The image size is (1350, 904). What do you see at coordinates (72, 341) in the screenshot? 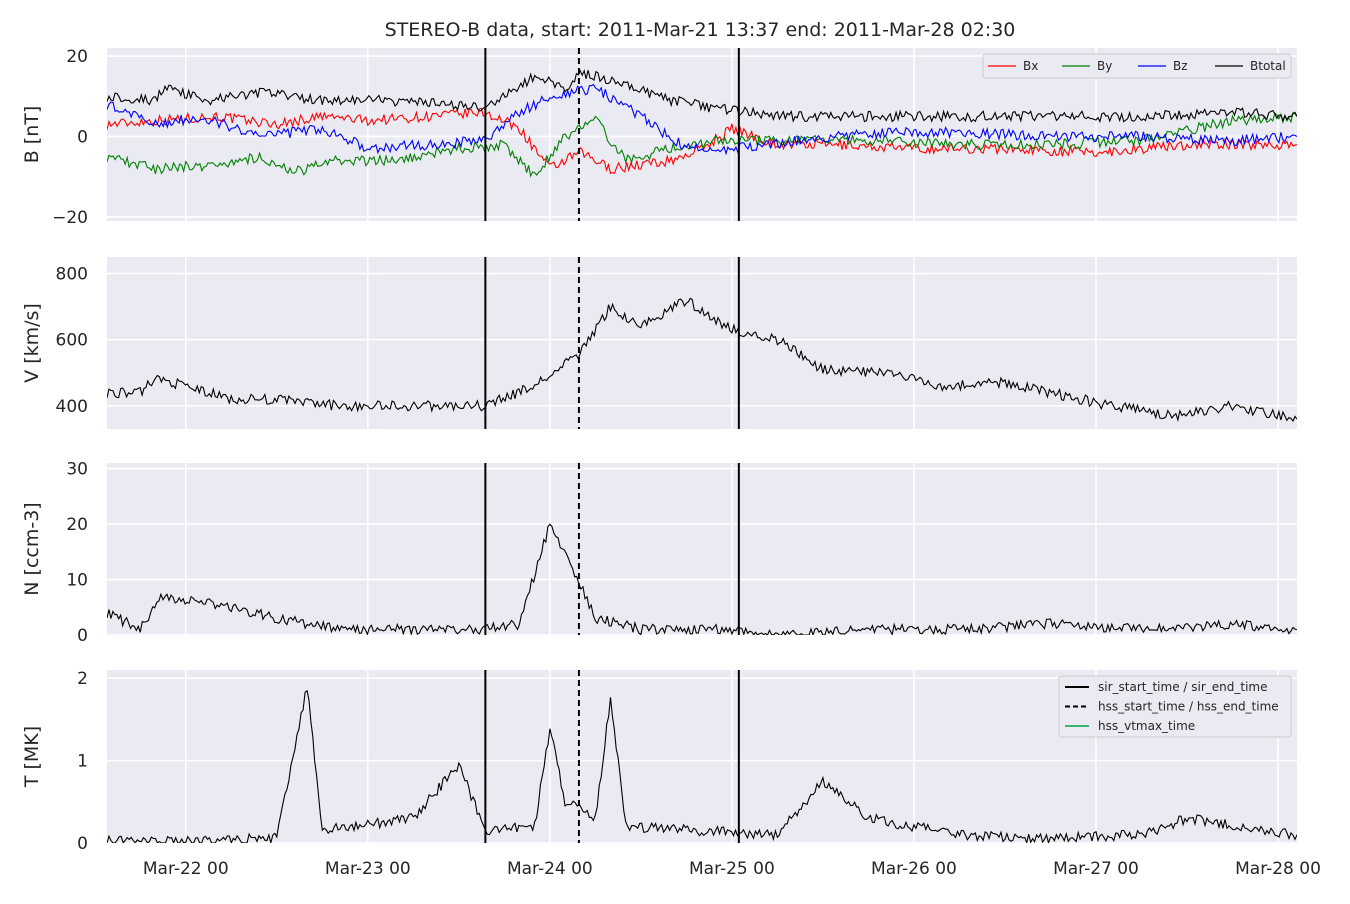
I see `y-tick-label: 600` at bounding box center [72, 341].